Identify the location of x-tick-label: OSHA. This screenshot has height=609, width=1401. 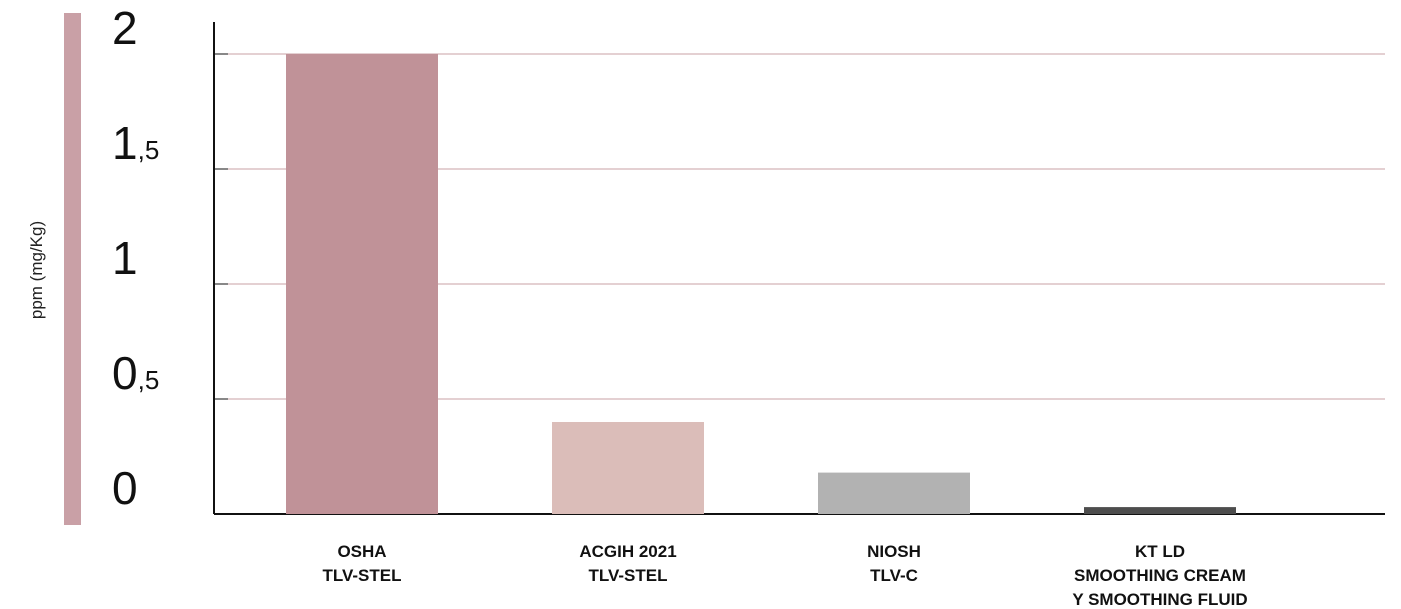
(361, 551).